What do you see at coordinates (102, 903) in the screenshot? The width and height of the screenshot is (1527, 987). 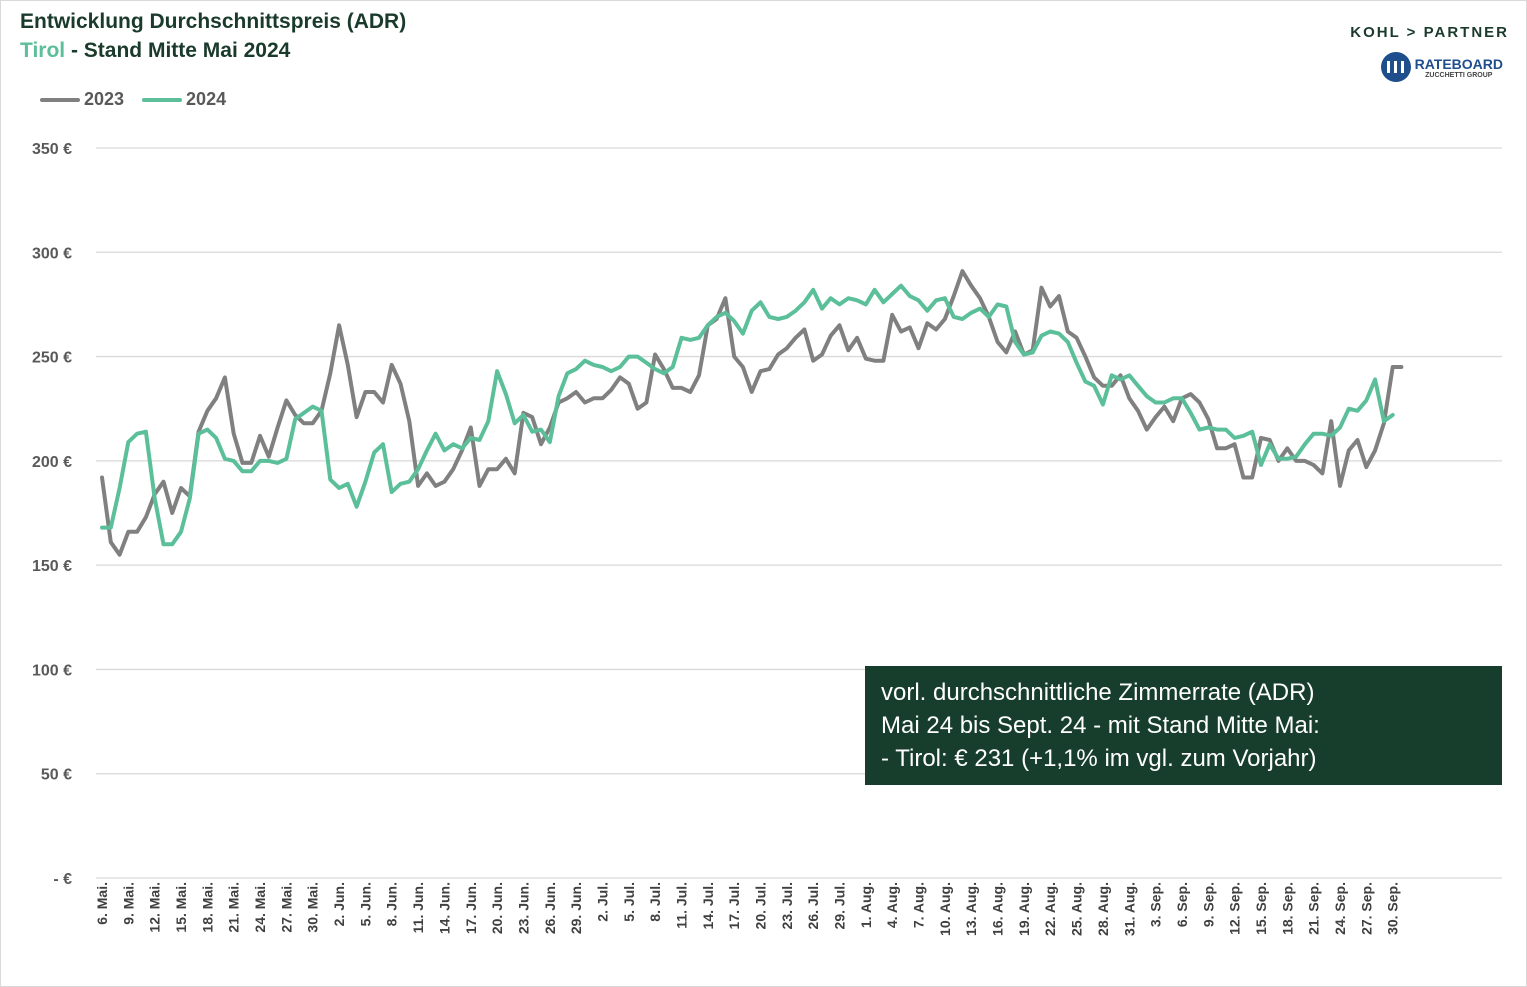 I see `x-tick-label: 6. Mai.` at bounding box center [102, 903].